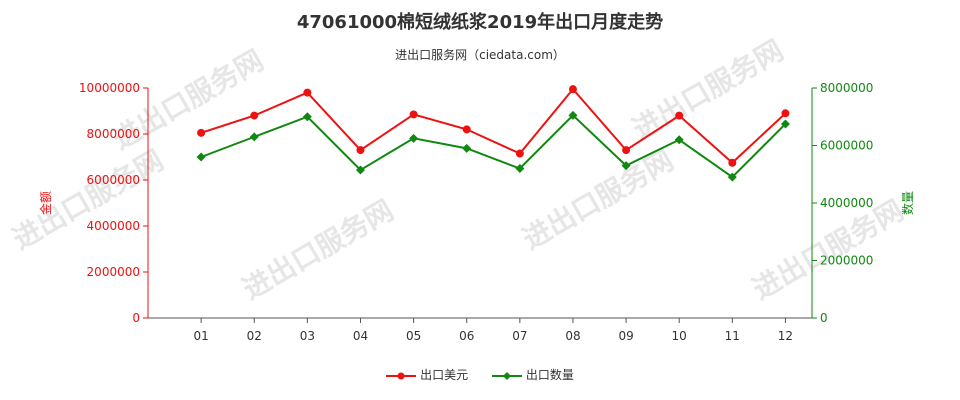 This screenshot has height=400, width=960. Describe the element at coordinates (732, 336) in the screenshot. I see `x-tick-label: 11` at that location.